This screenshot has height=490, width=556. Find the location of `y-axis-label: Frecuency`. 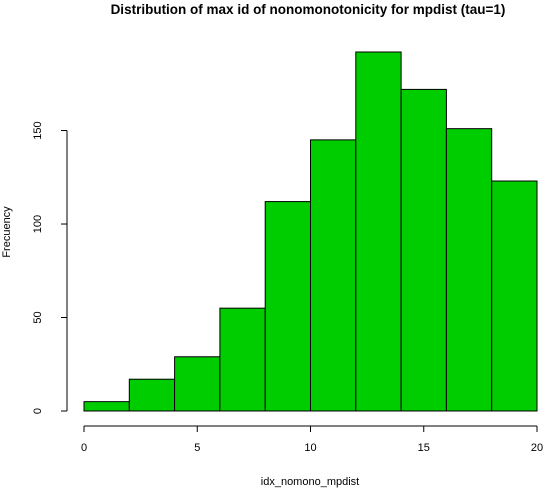

y-axis-label: Frecuency is located at coordinates (7, 232).